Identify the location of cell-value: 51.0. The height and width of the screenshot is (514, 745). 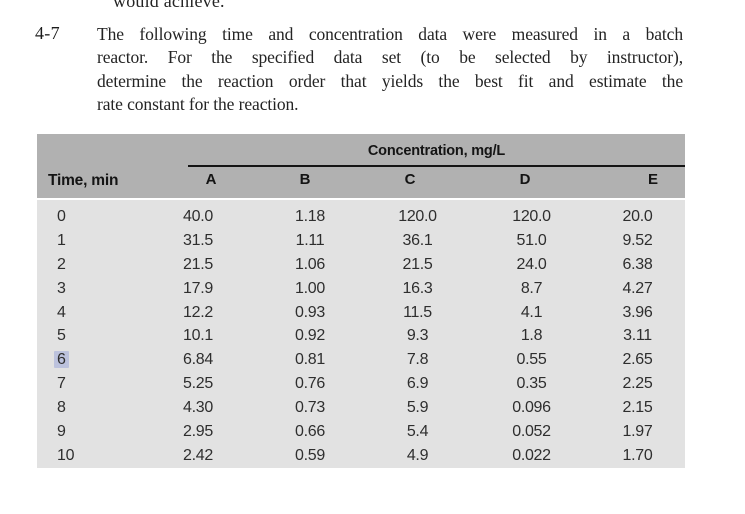
(531, 240).